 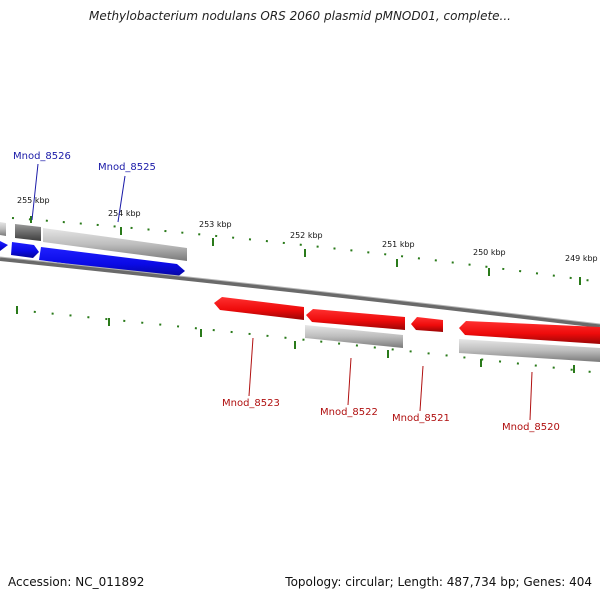 I want to click on gene-label: Mnod_8523, so click(x=251, y=403).